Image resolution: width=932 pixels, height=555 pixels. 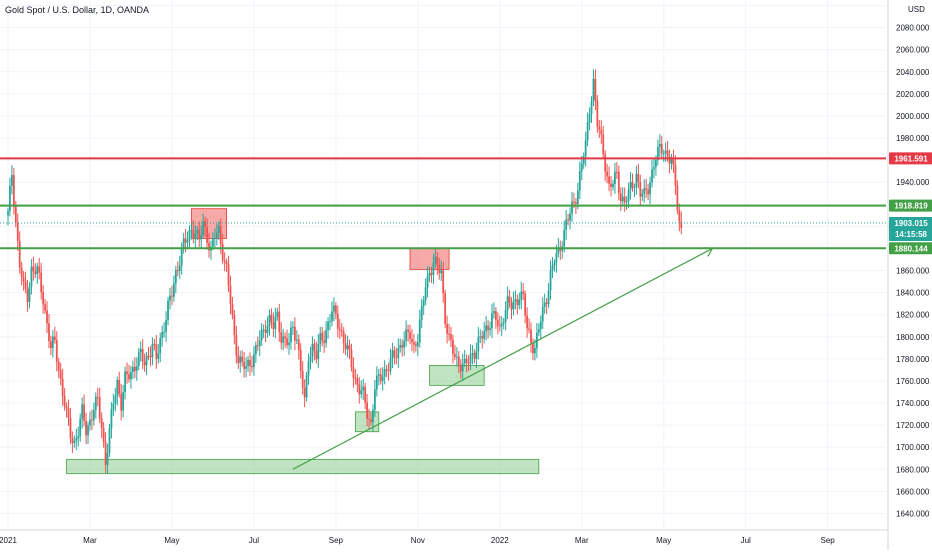 I want to click on price-tag-green-text: 1918.819, so click(x=911, y=206).